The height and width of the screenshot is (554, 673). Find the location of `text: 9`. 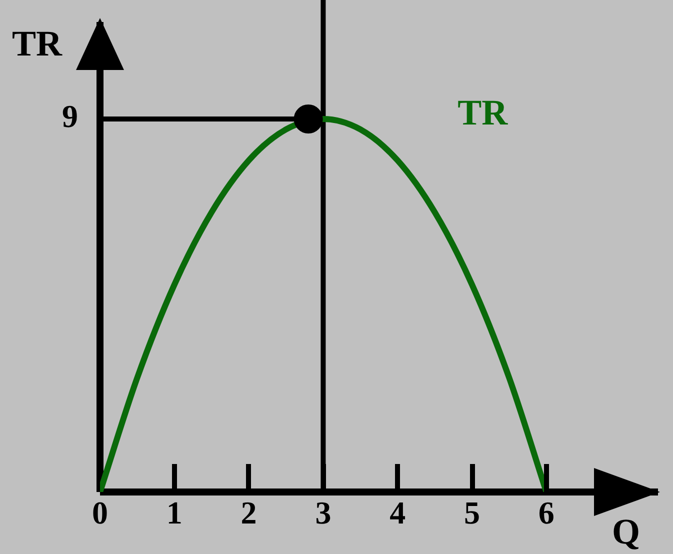

text: 9 is located at coordinates (70, 116).